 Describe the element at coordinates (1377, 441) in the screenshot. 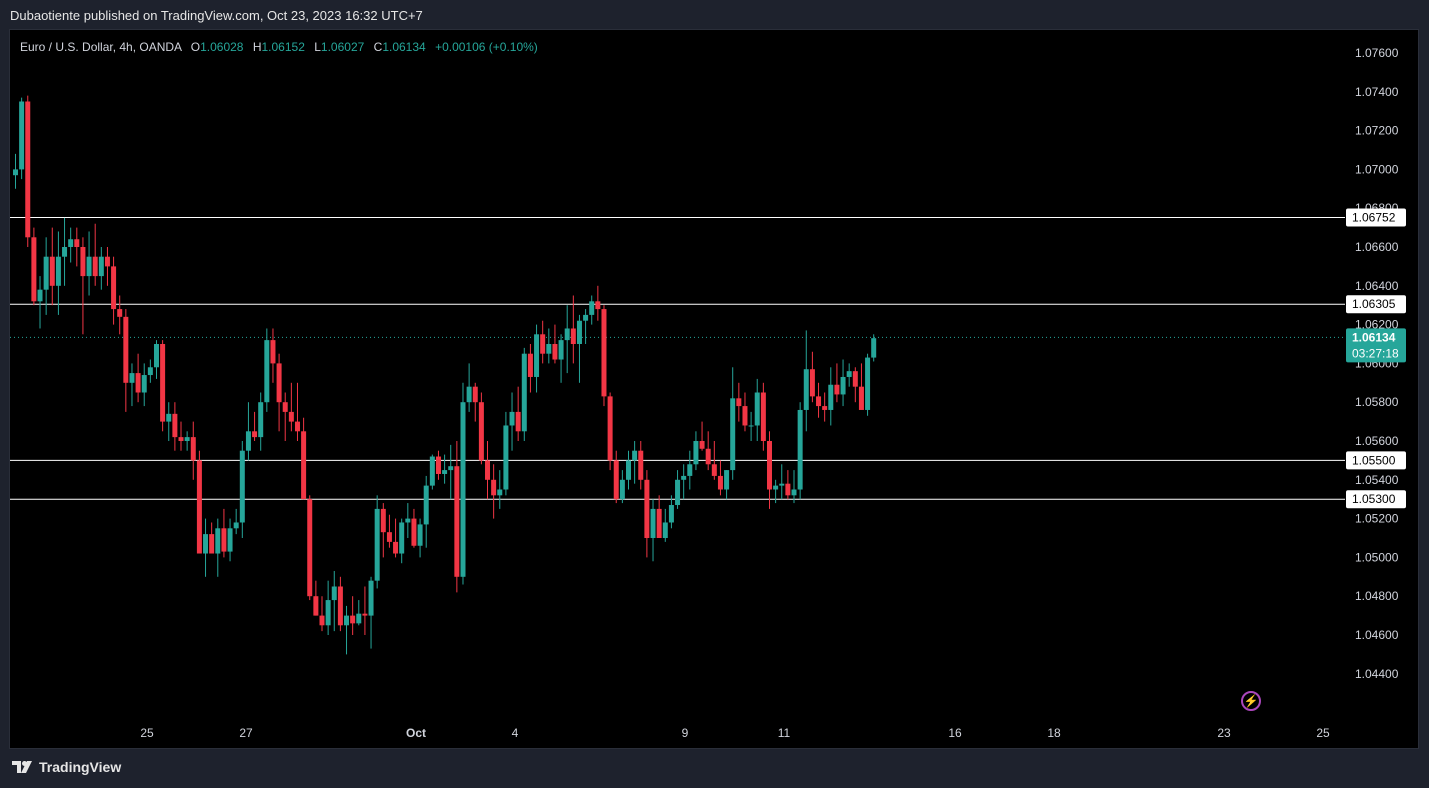

I see `price-tick-label: 1.05600` at that location.